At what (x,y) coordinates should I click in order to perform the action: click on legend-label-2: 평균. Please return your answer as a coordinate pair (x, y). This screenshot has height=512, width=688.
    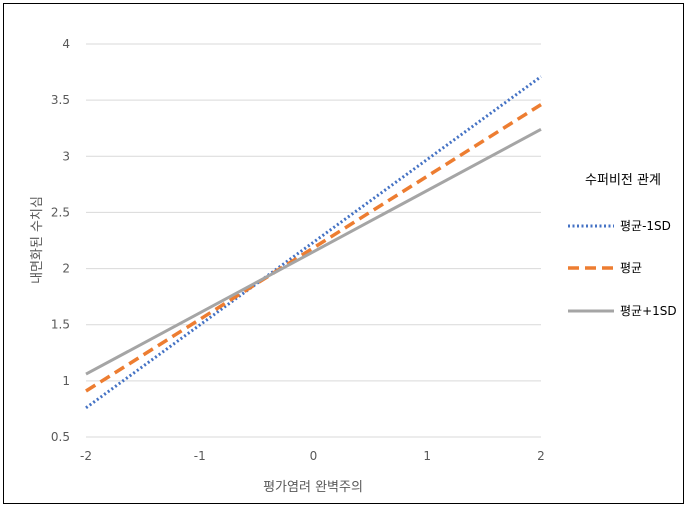
    Looking at the image, I should click on (631, 268).